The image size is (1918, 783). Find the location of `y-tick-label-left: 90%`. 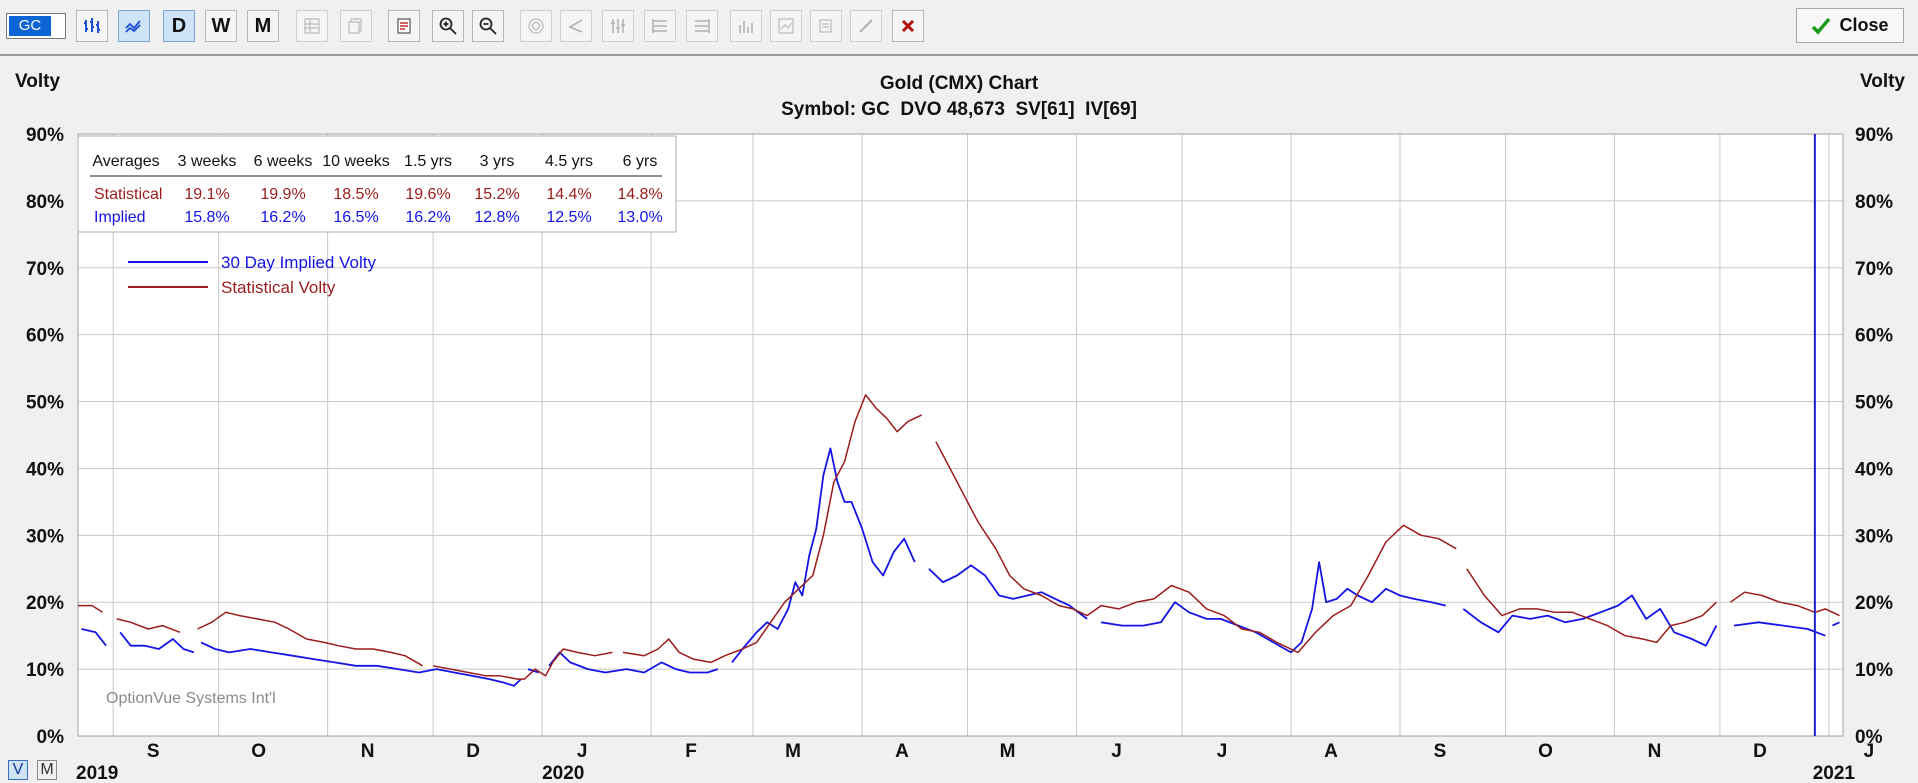

y-tick-label-left: 90% is located at coordinates (45, 135).